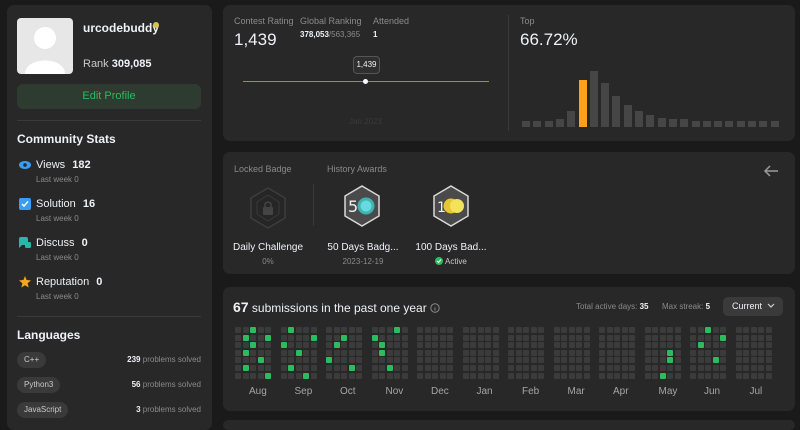 The image size is (800, 430). I want to click on language-chip: Python3, so click(39, 385).